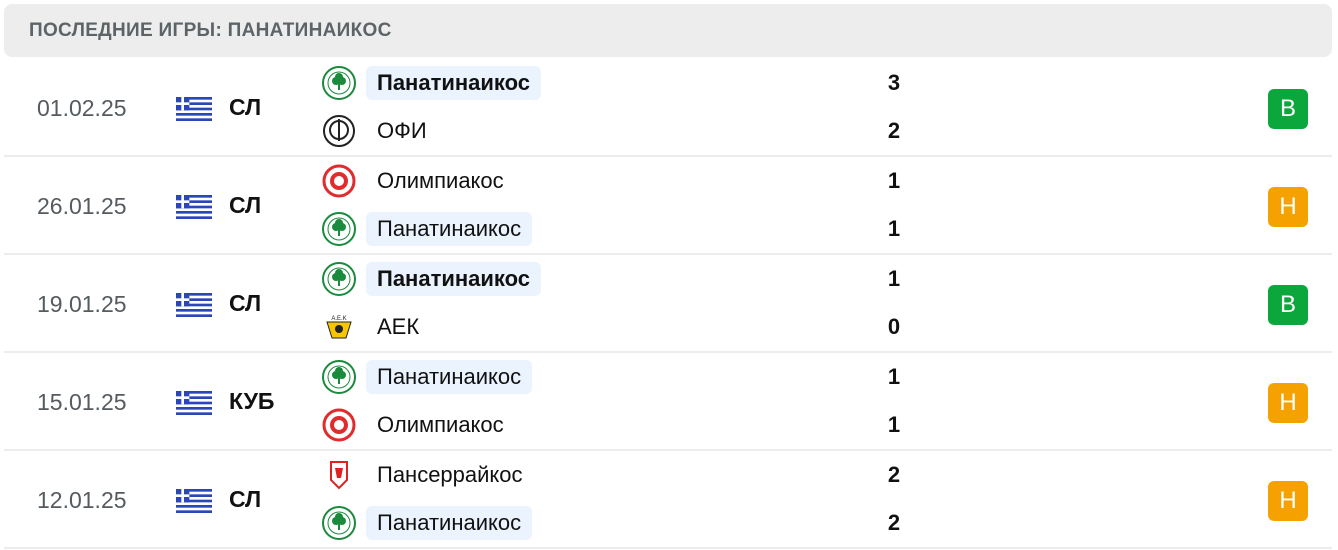 This screenshot has height=550, width=1338. I want to click on match-date: 15.01.25, so click(82, 402).